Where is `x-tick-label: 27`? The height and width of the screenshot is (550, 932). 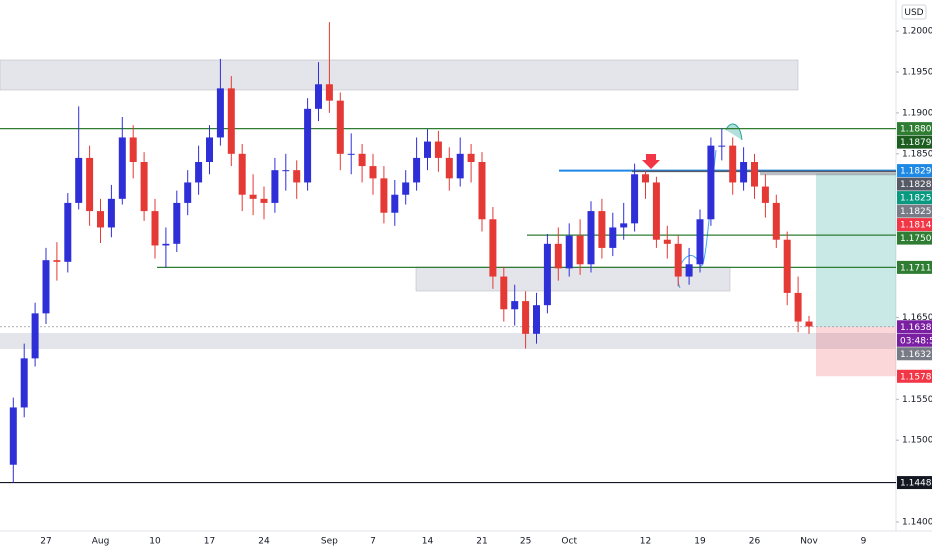
x-tick-label: 27 is located at coordinates (45, 542).